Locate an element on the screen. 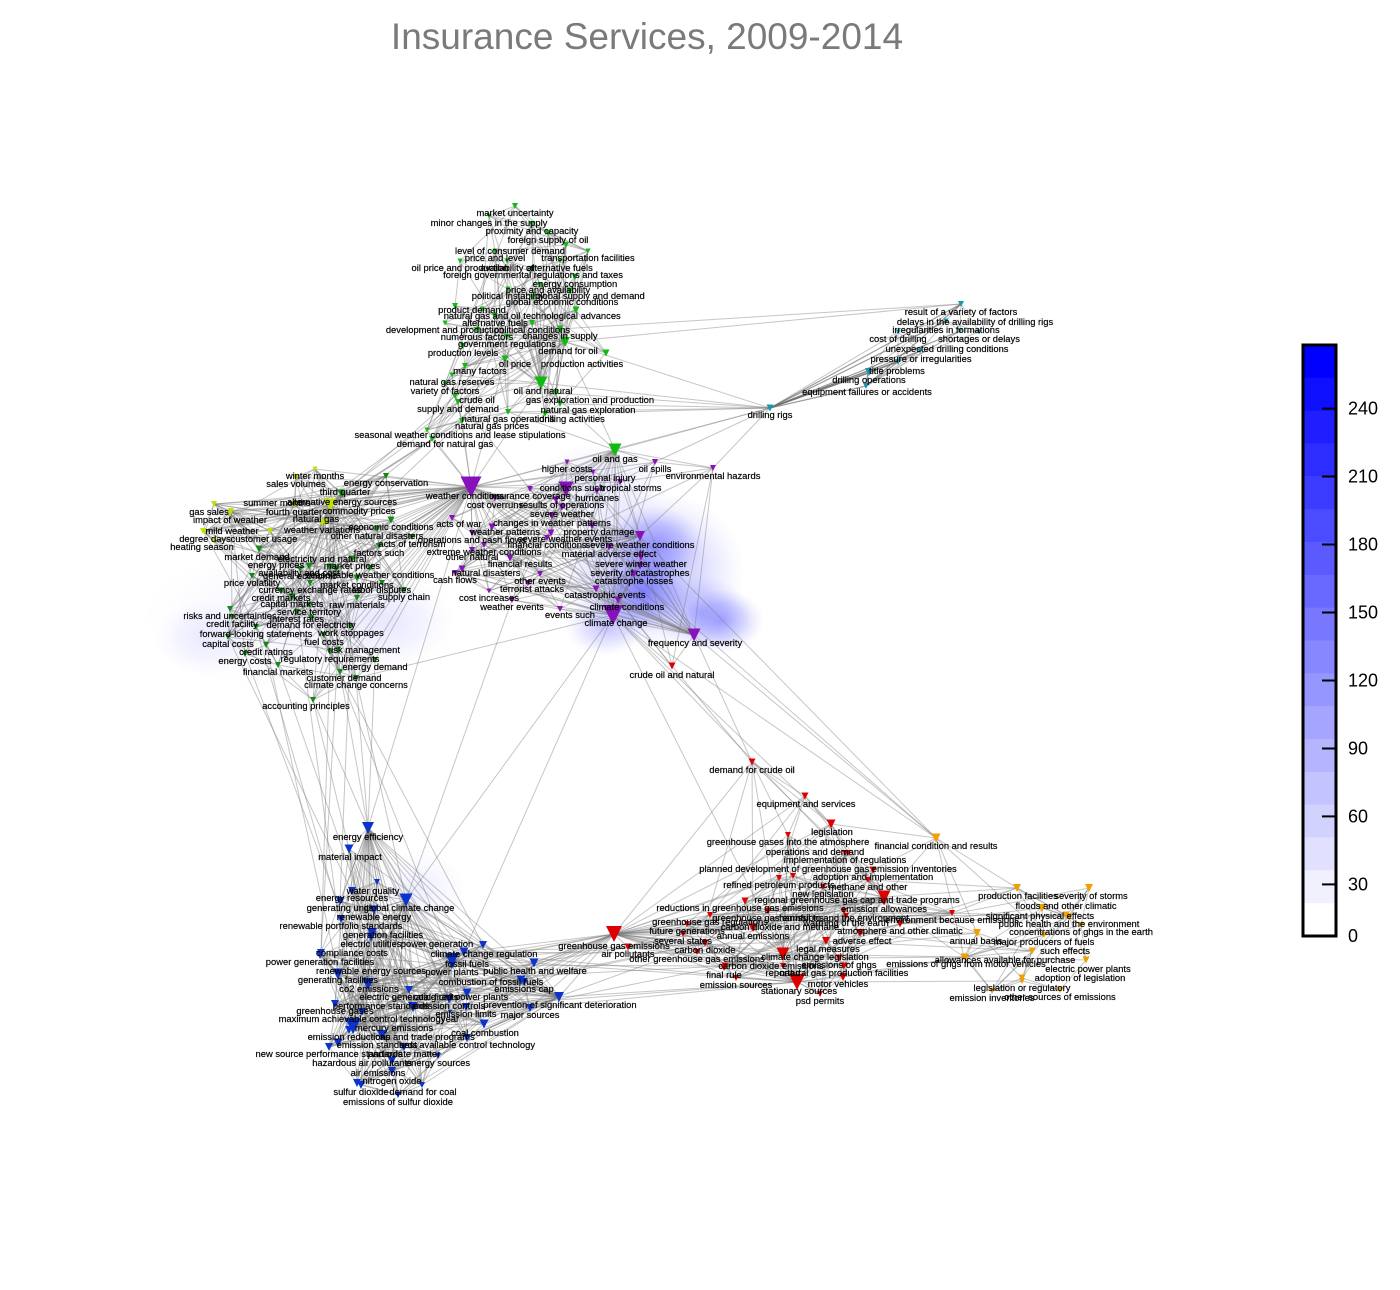 The height and width of the screenshot is (1290, 1400). svg-text: emission allowances is located at coordinates (884, 908).